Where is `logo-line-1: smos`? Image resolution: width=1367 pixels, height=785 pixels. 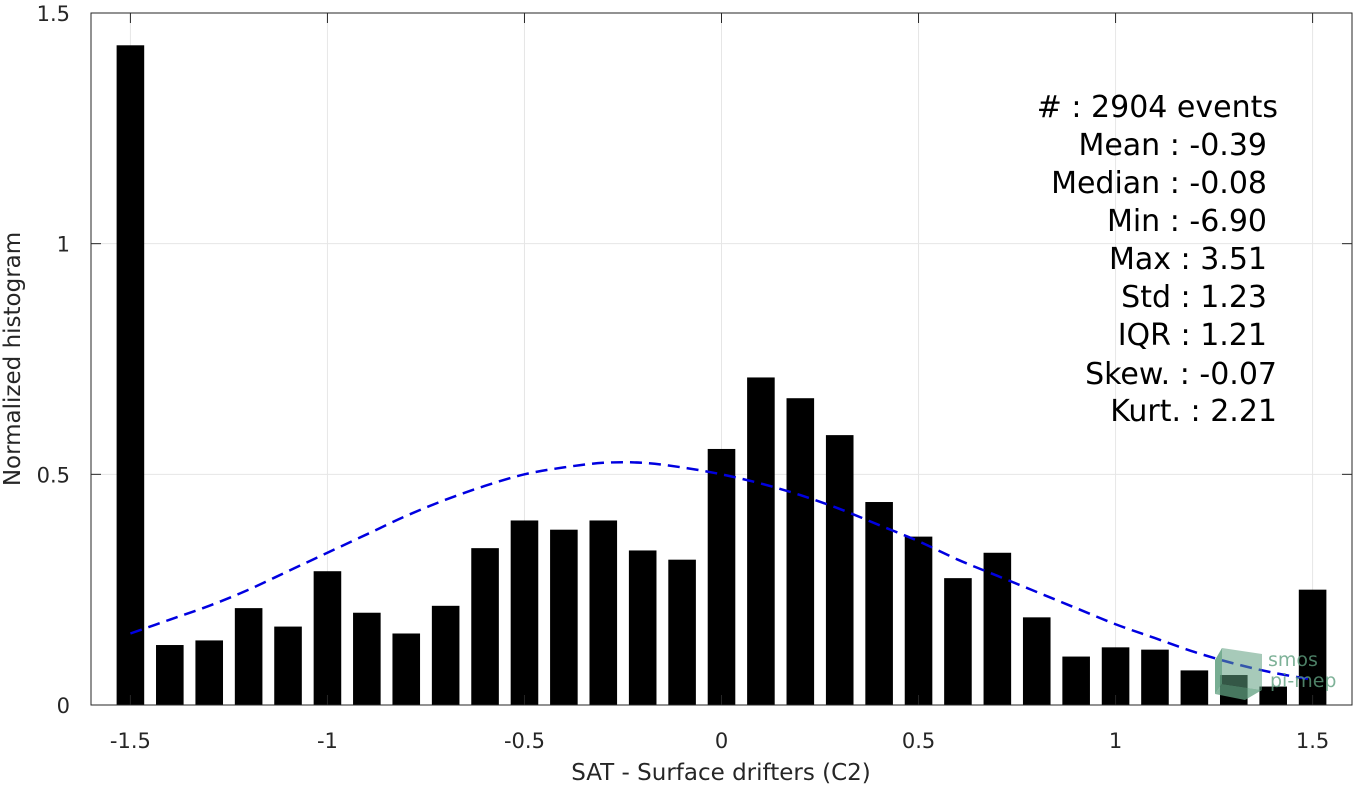 logo-line-1: smos is located at coordinates (1293, 660).